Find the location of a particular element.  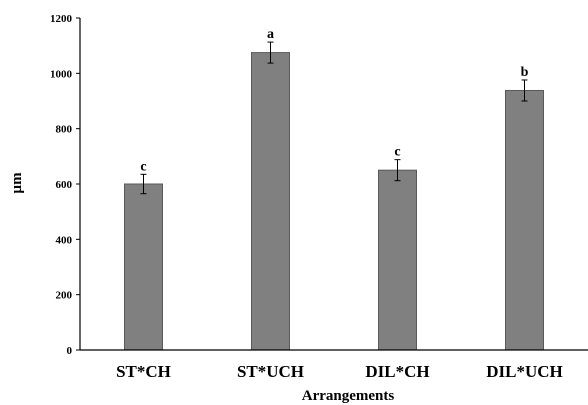

y-axis-ticks: 0 200 400 600 800 1000 1200 is located at coordinates (65, 185).